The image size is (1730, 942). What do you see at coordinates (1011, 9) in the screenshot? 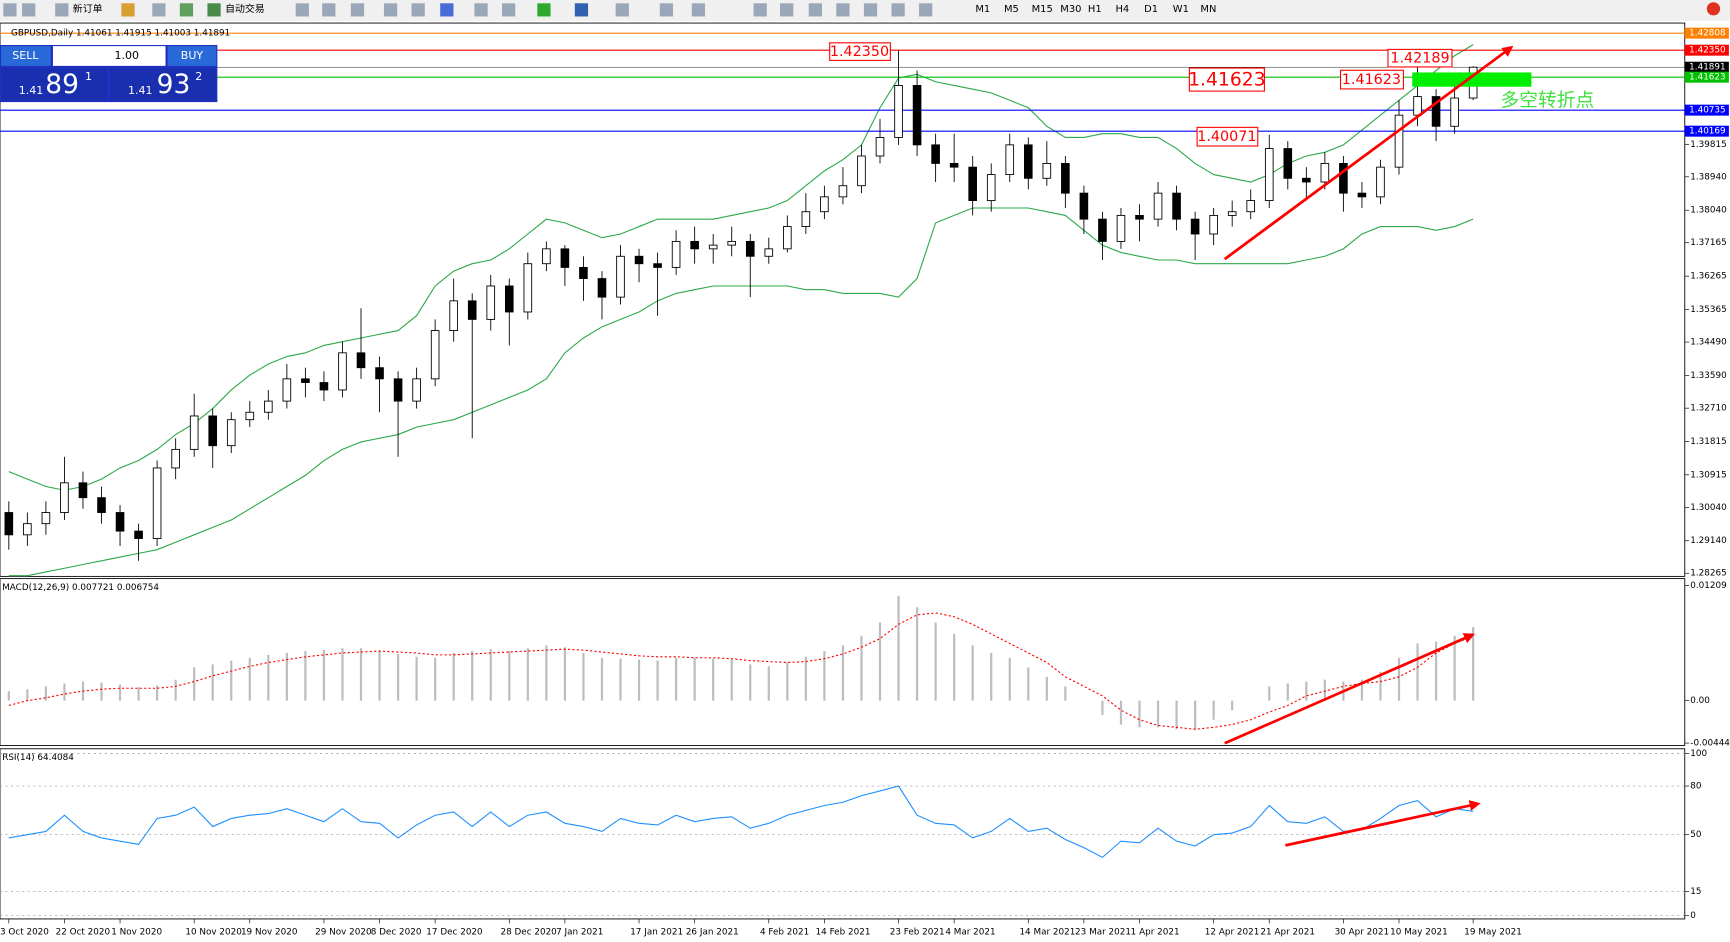
I see `timeframe-button: M5` at bounding box center [1011, 9].